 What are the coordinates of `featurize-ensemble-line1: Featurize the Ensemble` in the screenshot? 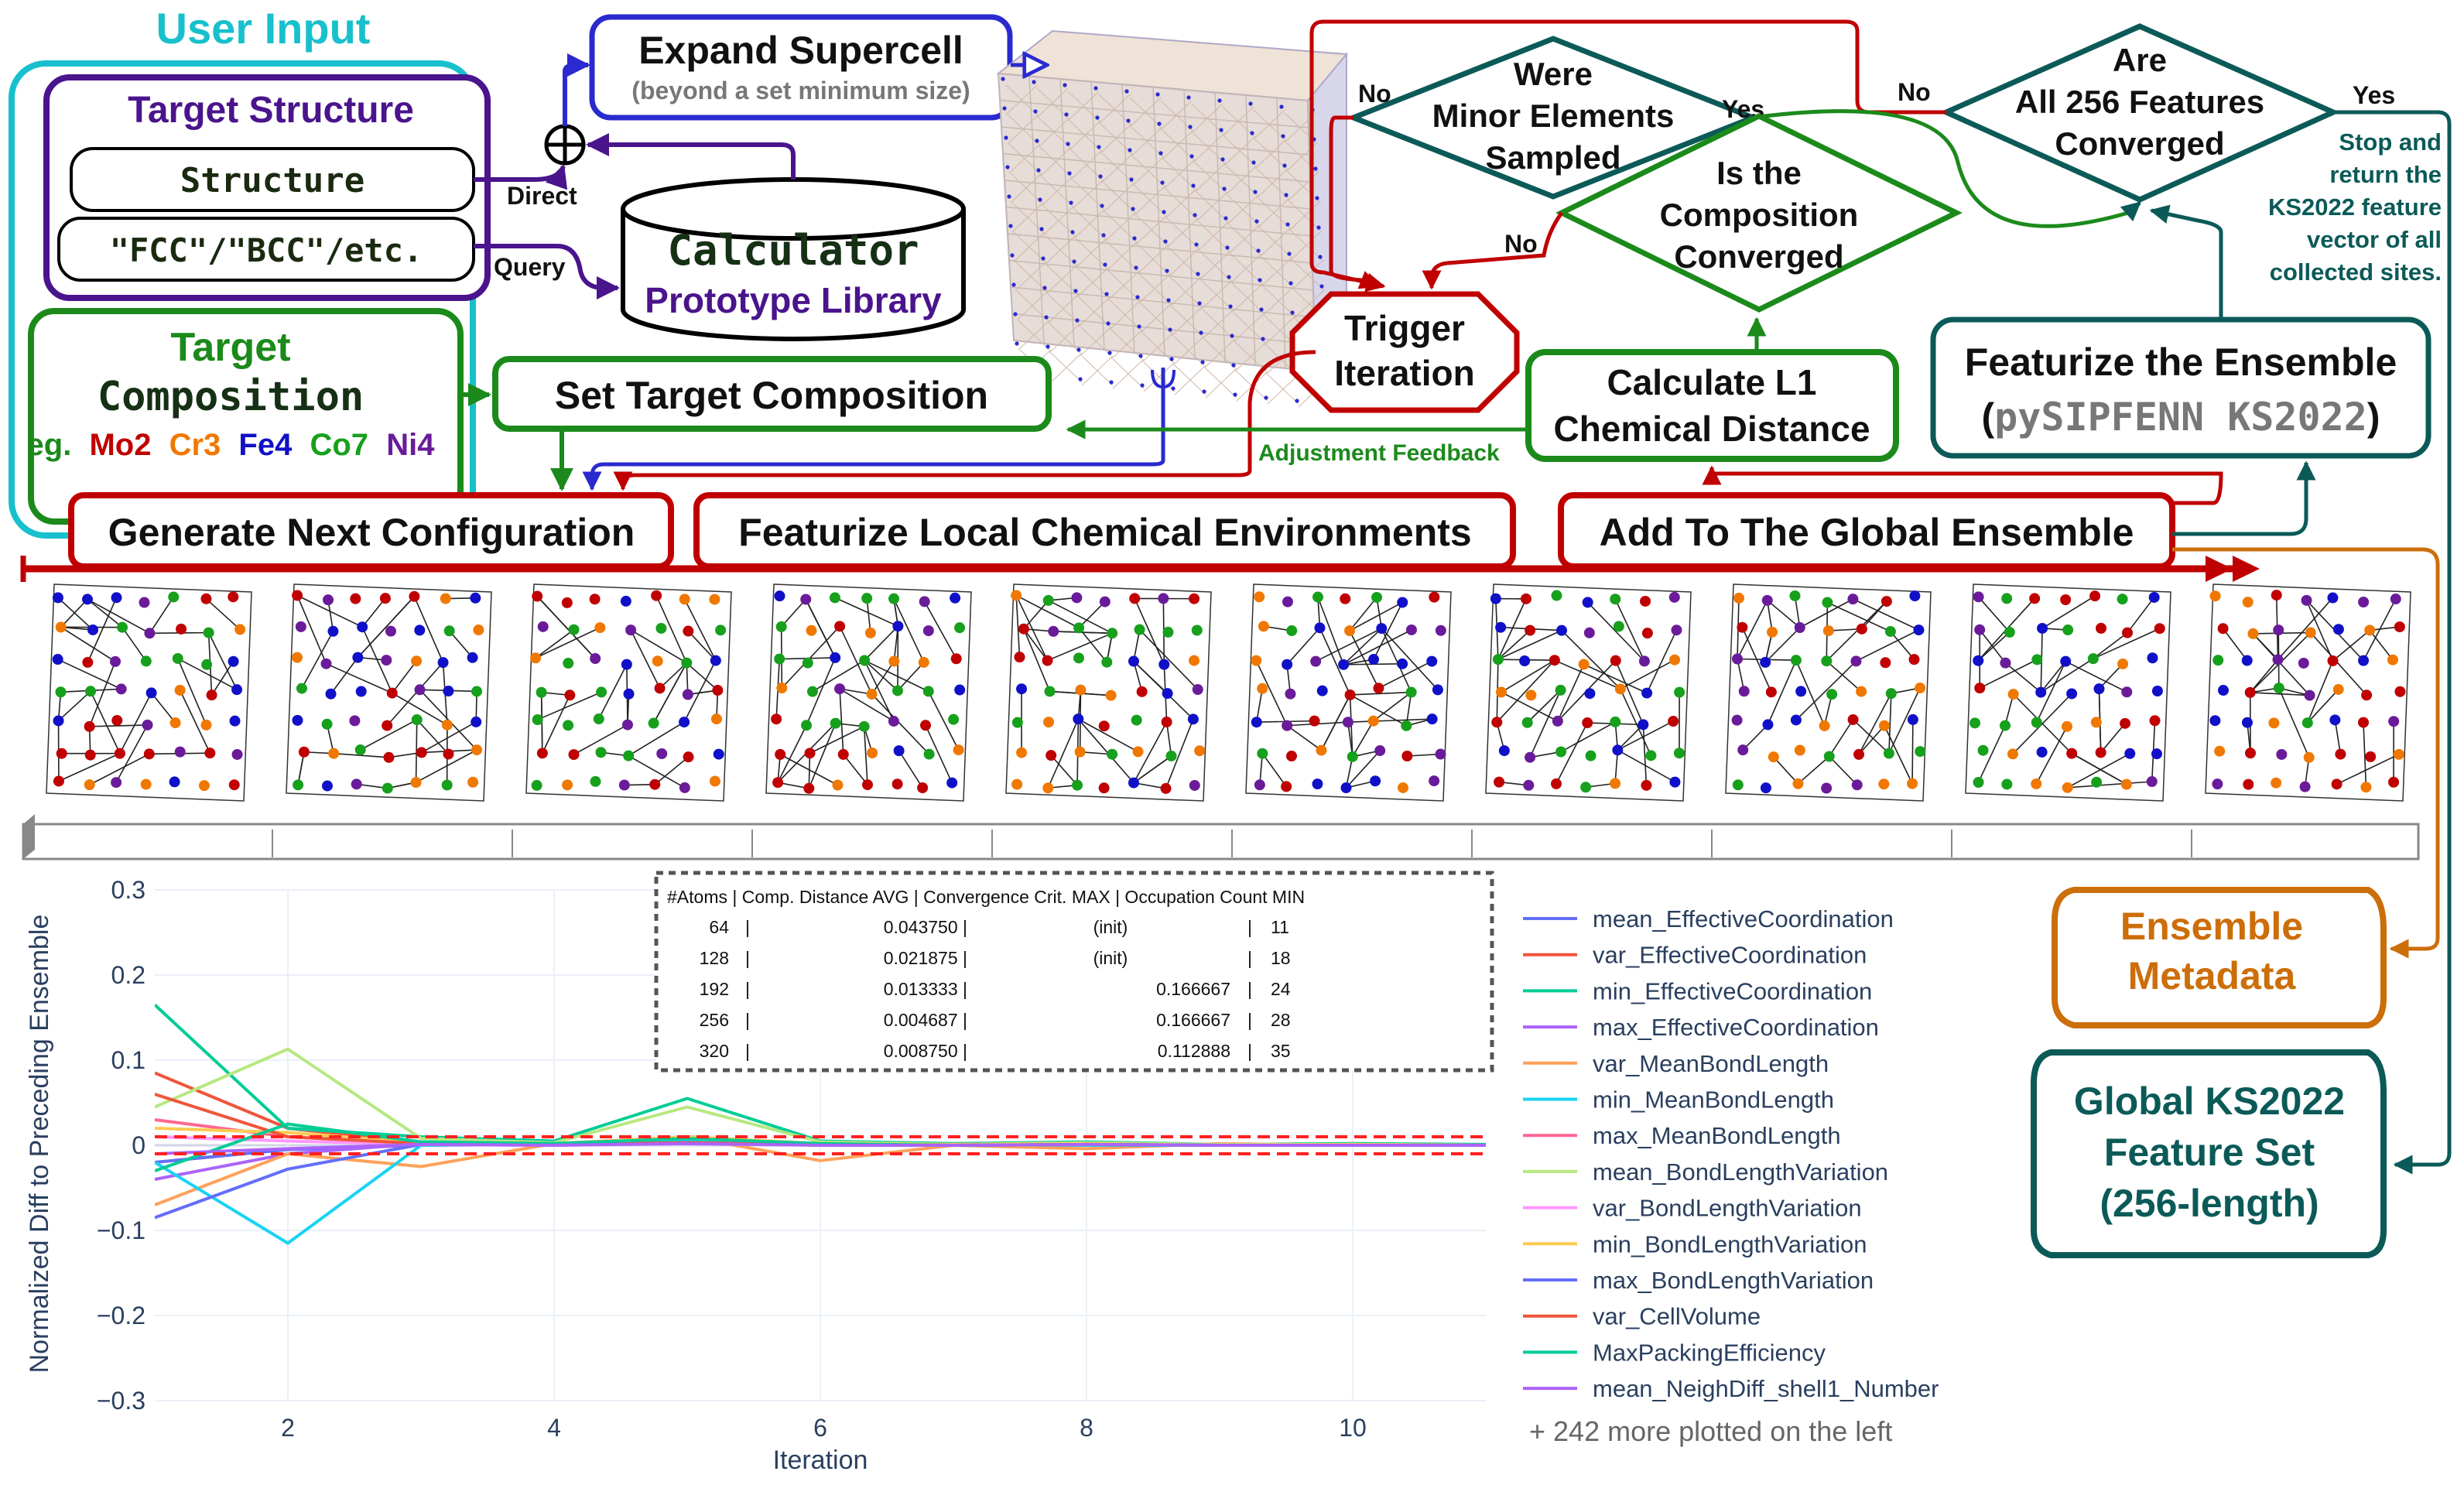 It's located at (2181, 362).